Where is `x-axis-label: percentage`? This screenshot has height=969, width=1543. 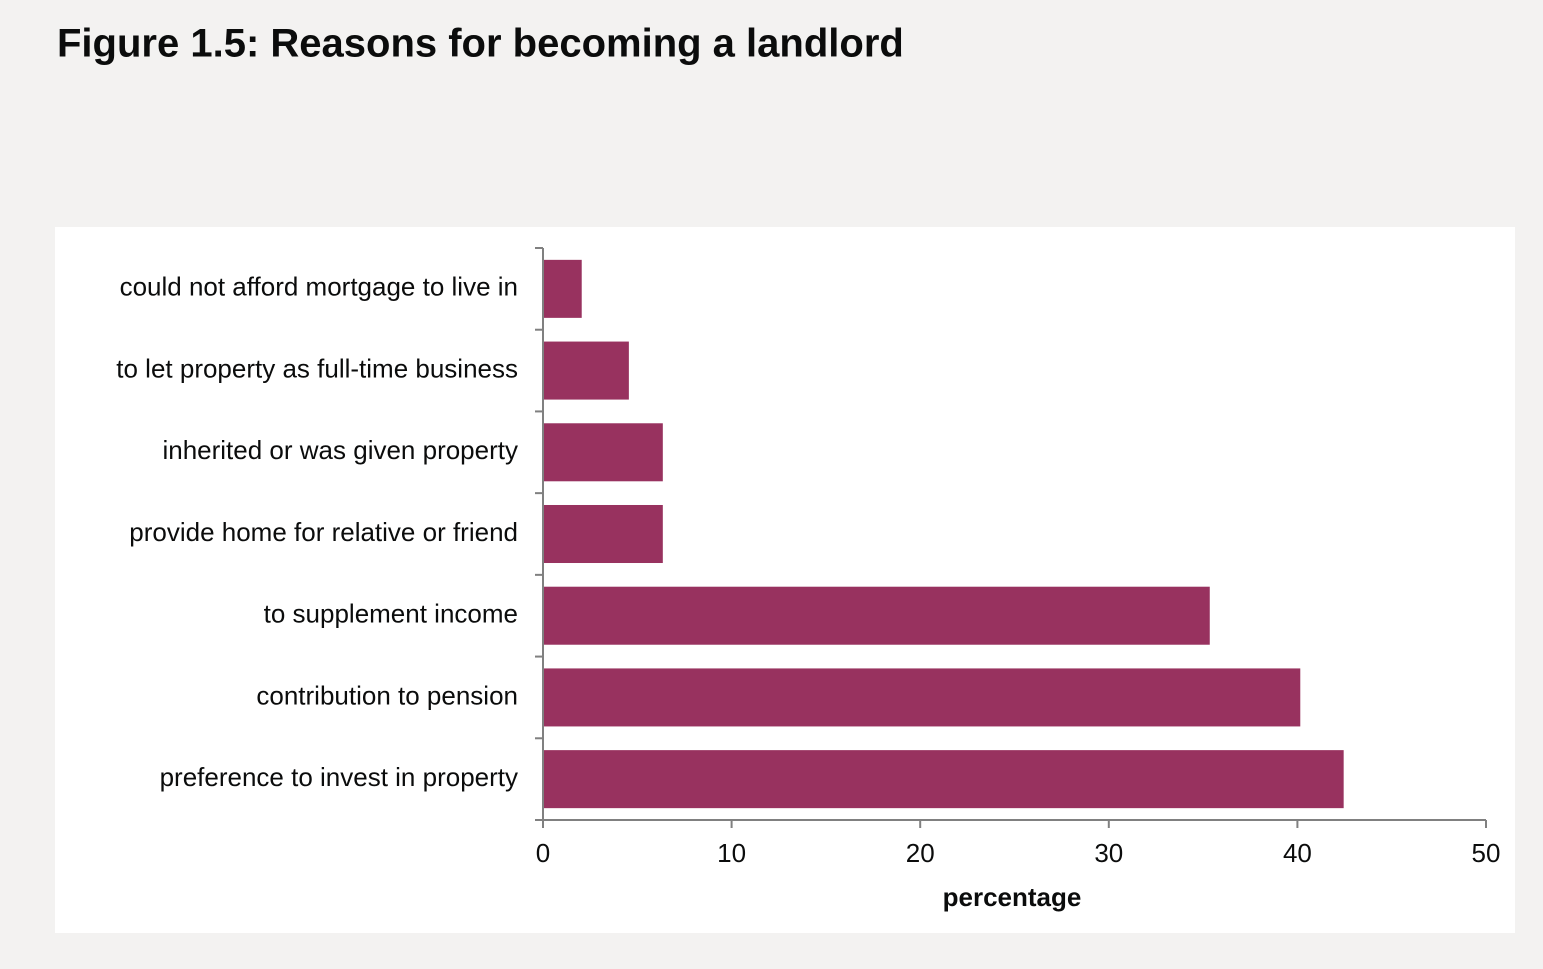 x-axis-label: percentage is located at coordinates (1012, 897).